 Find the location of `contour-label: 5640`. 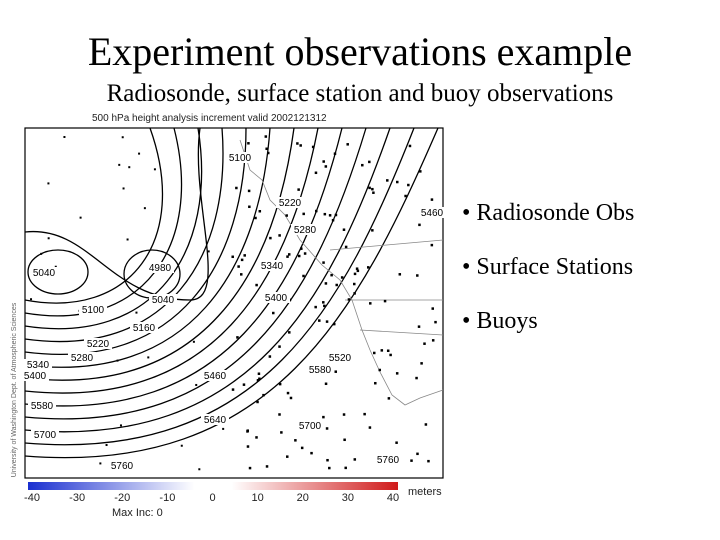

contour-label: 5640 is located at coordinates (215, 420).